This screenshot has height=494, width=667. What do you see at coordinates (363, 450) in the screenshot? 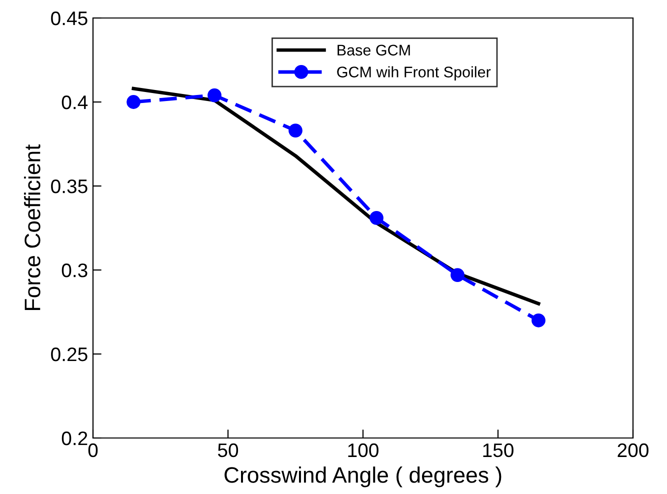
I see `x-tick-label: 100` at bounding box center [363, 450].